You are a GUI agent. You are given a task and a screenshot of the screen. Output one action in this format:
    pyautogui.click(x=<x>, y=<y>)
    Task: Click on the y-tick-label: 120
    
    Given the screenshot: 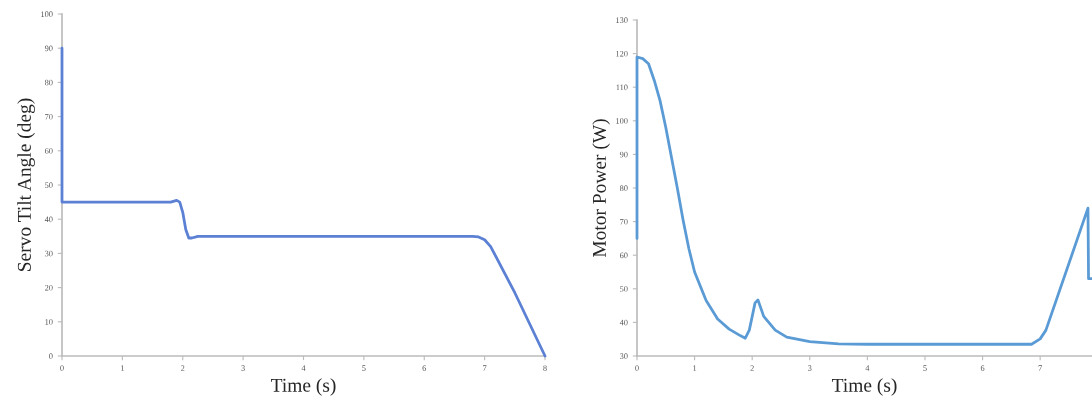 What is the action you would take?
    pyautogui.click(x=622, y=53)
    